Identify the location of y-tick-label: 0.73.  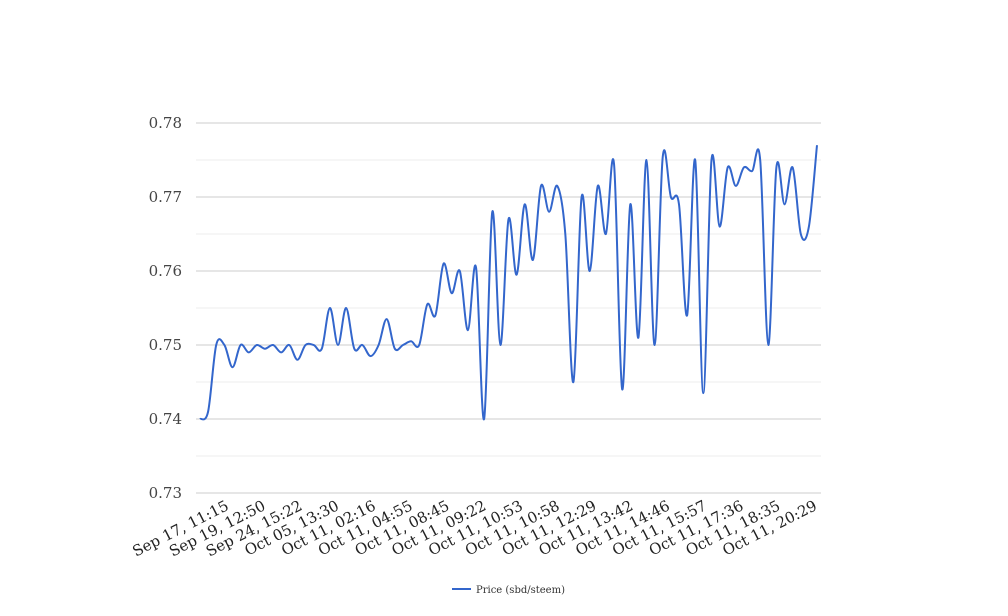
(165, 493).